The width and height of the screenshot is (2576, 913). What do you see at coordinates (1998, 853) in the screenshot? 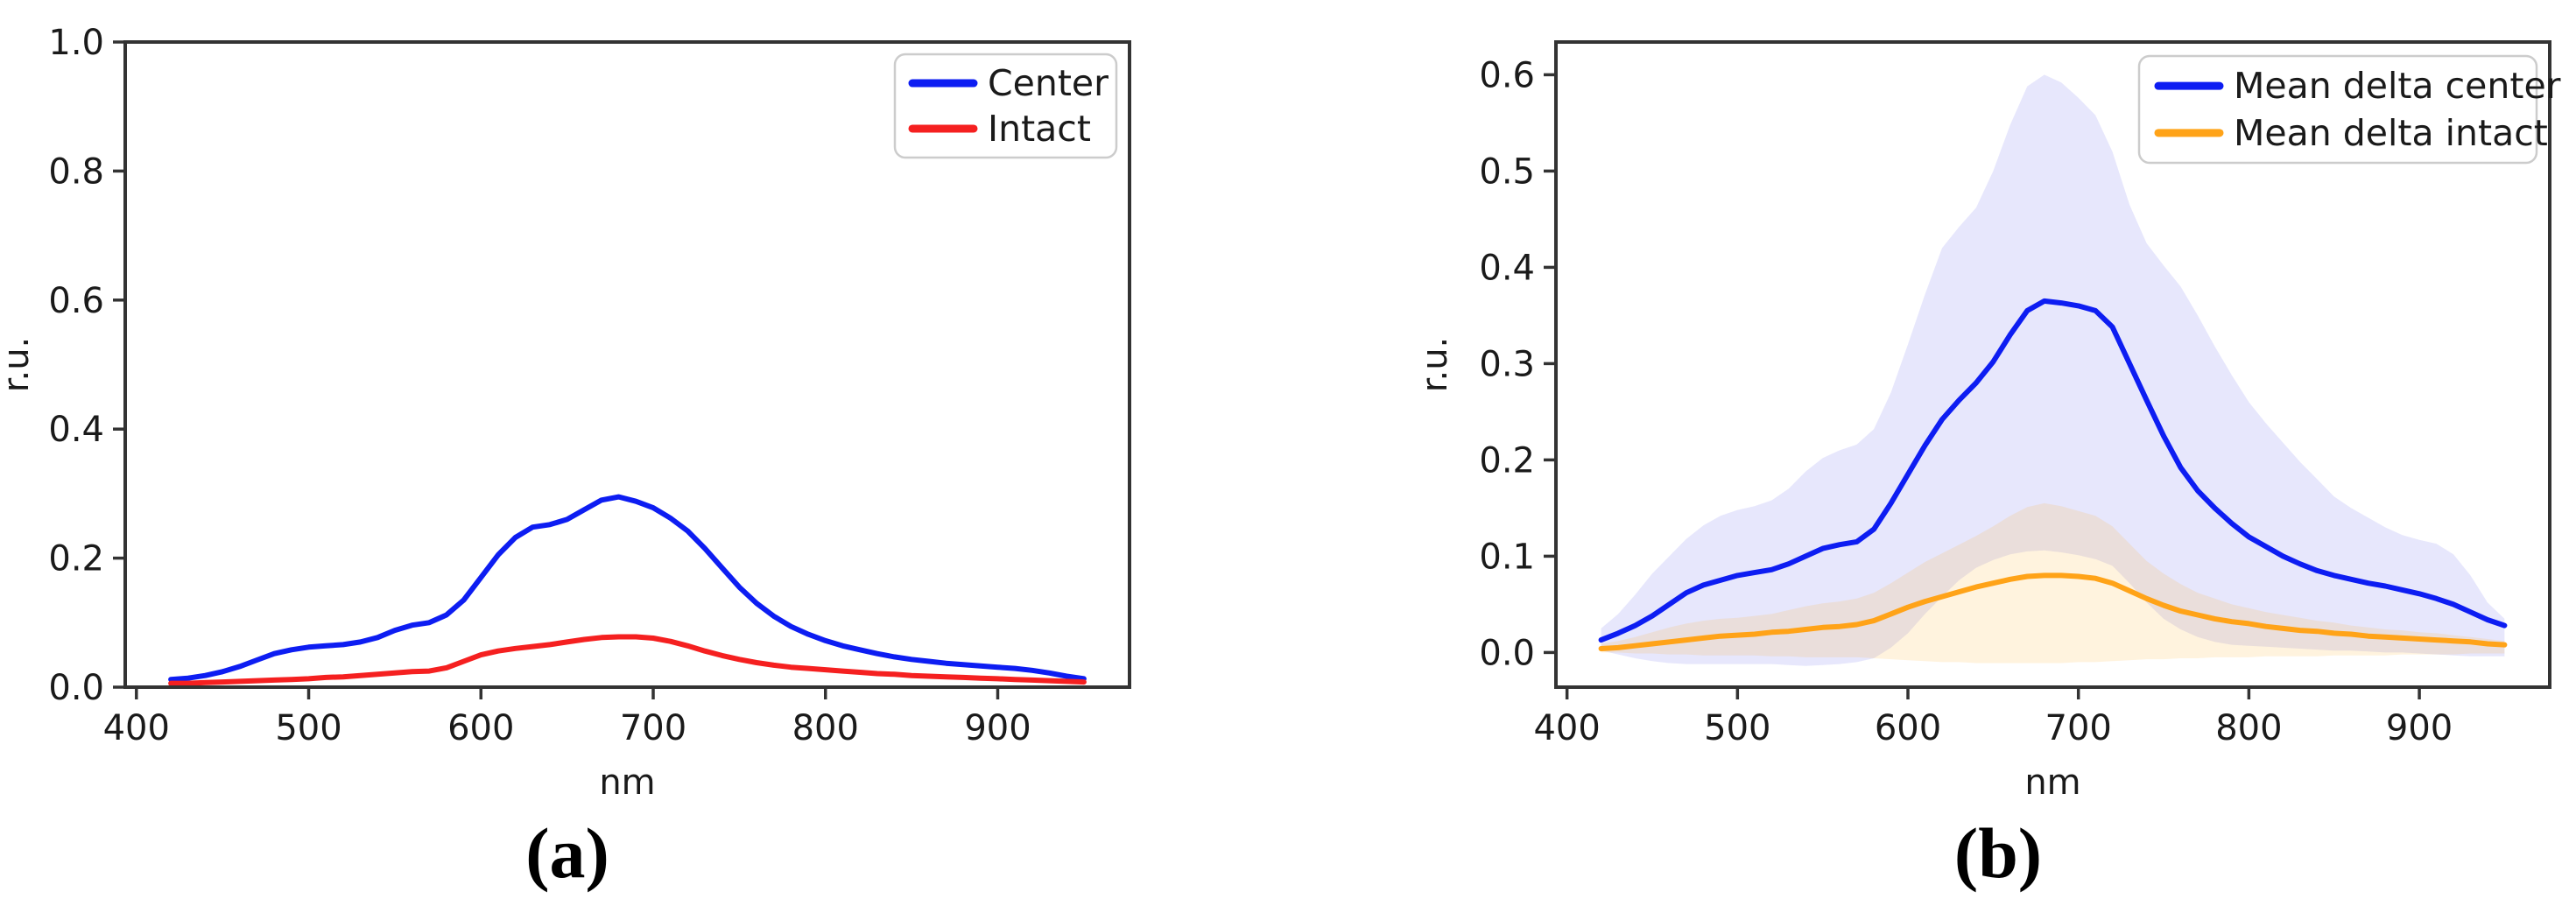
I see `caption-b: (b)` at bounding box center [1998, 853].